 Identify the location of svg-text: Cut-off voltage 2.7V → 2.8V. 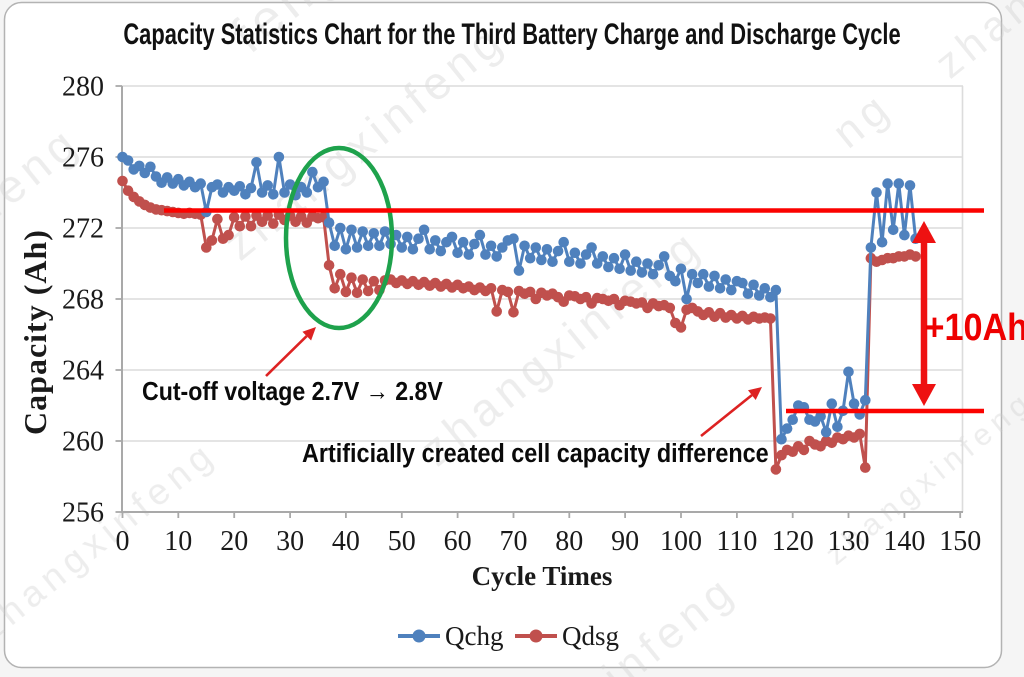
(292, 392).